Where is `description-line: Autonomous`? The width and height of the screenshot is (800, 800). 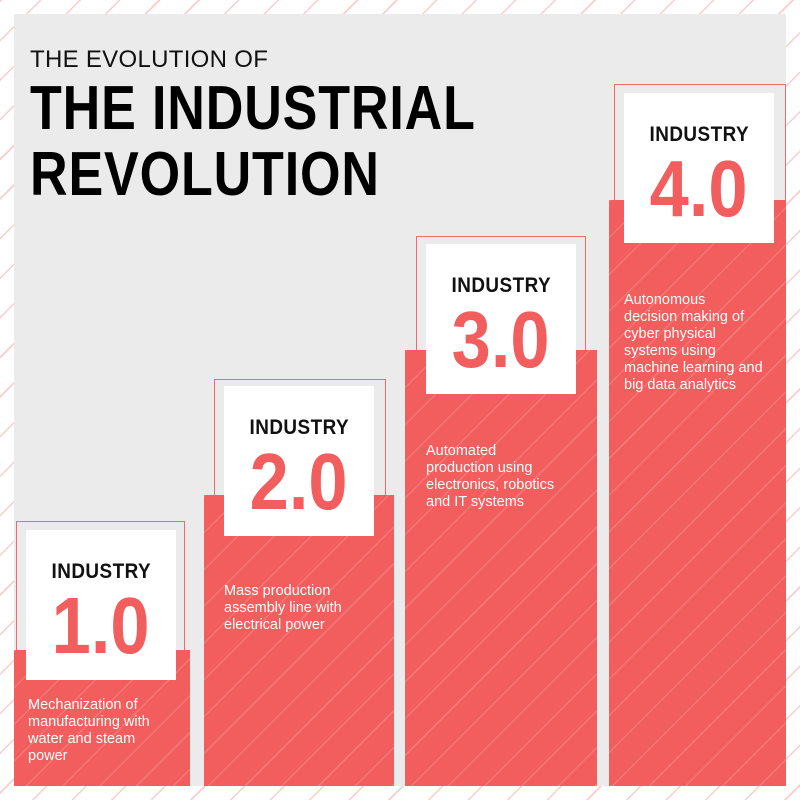
description-line: Autonomous is located at coordinates (665, 300).